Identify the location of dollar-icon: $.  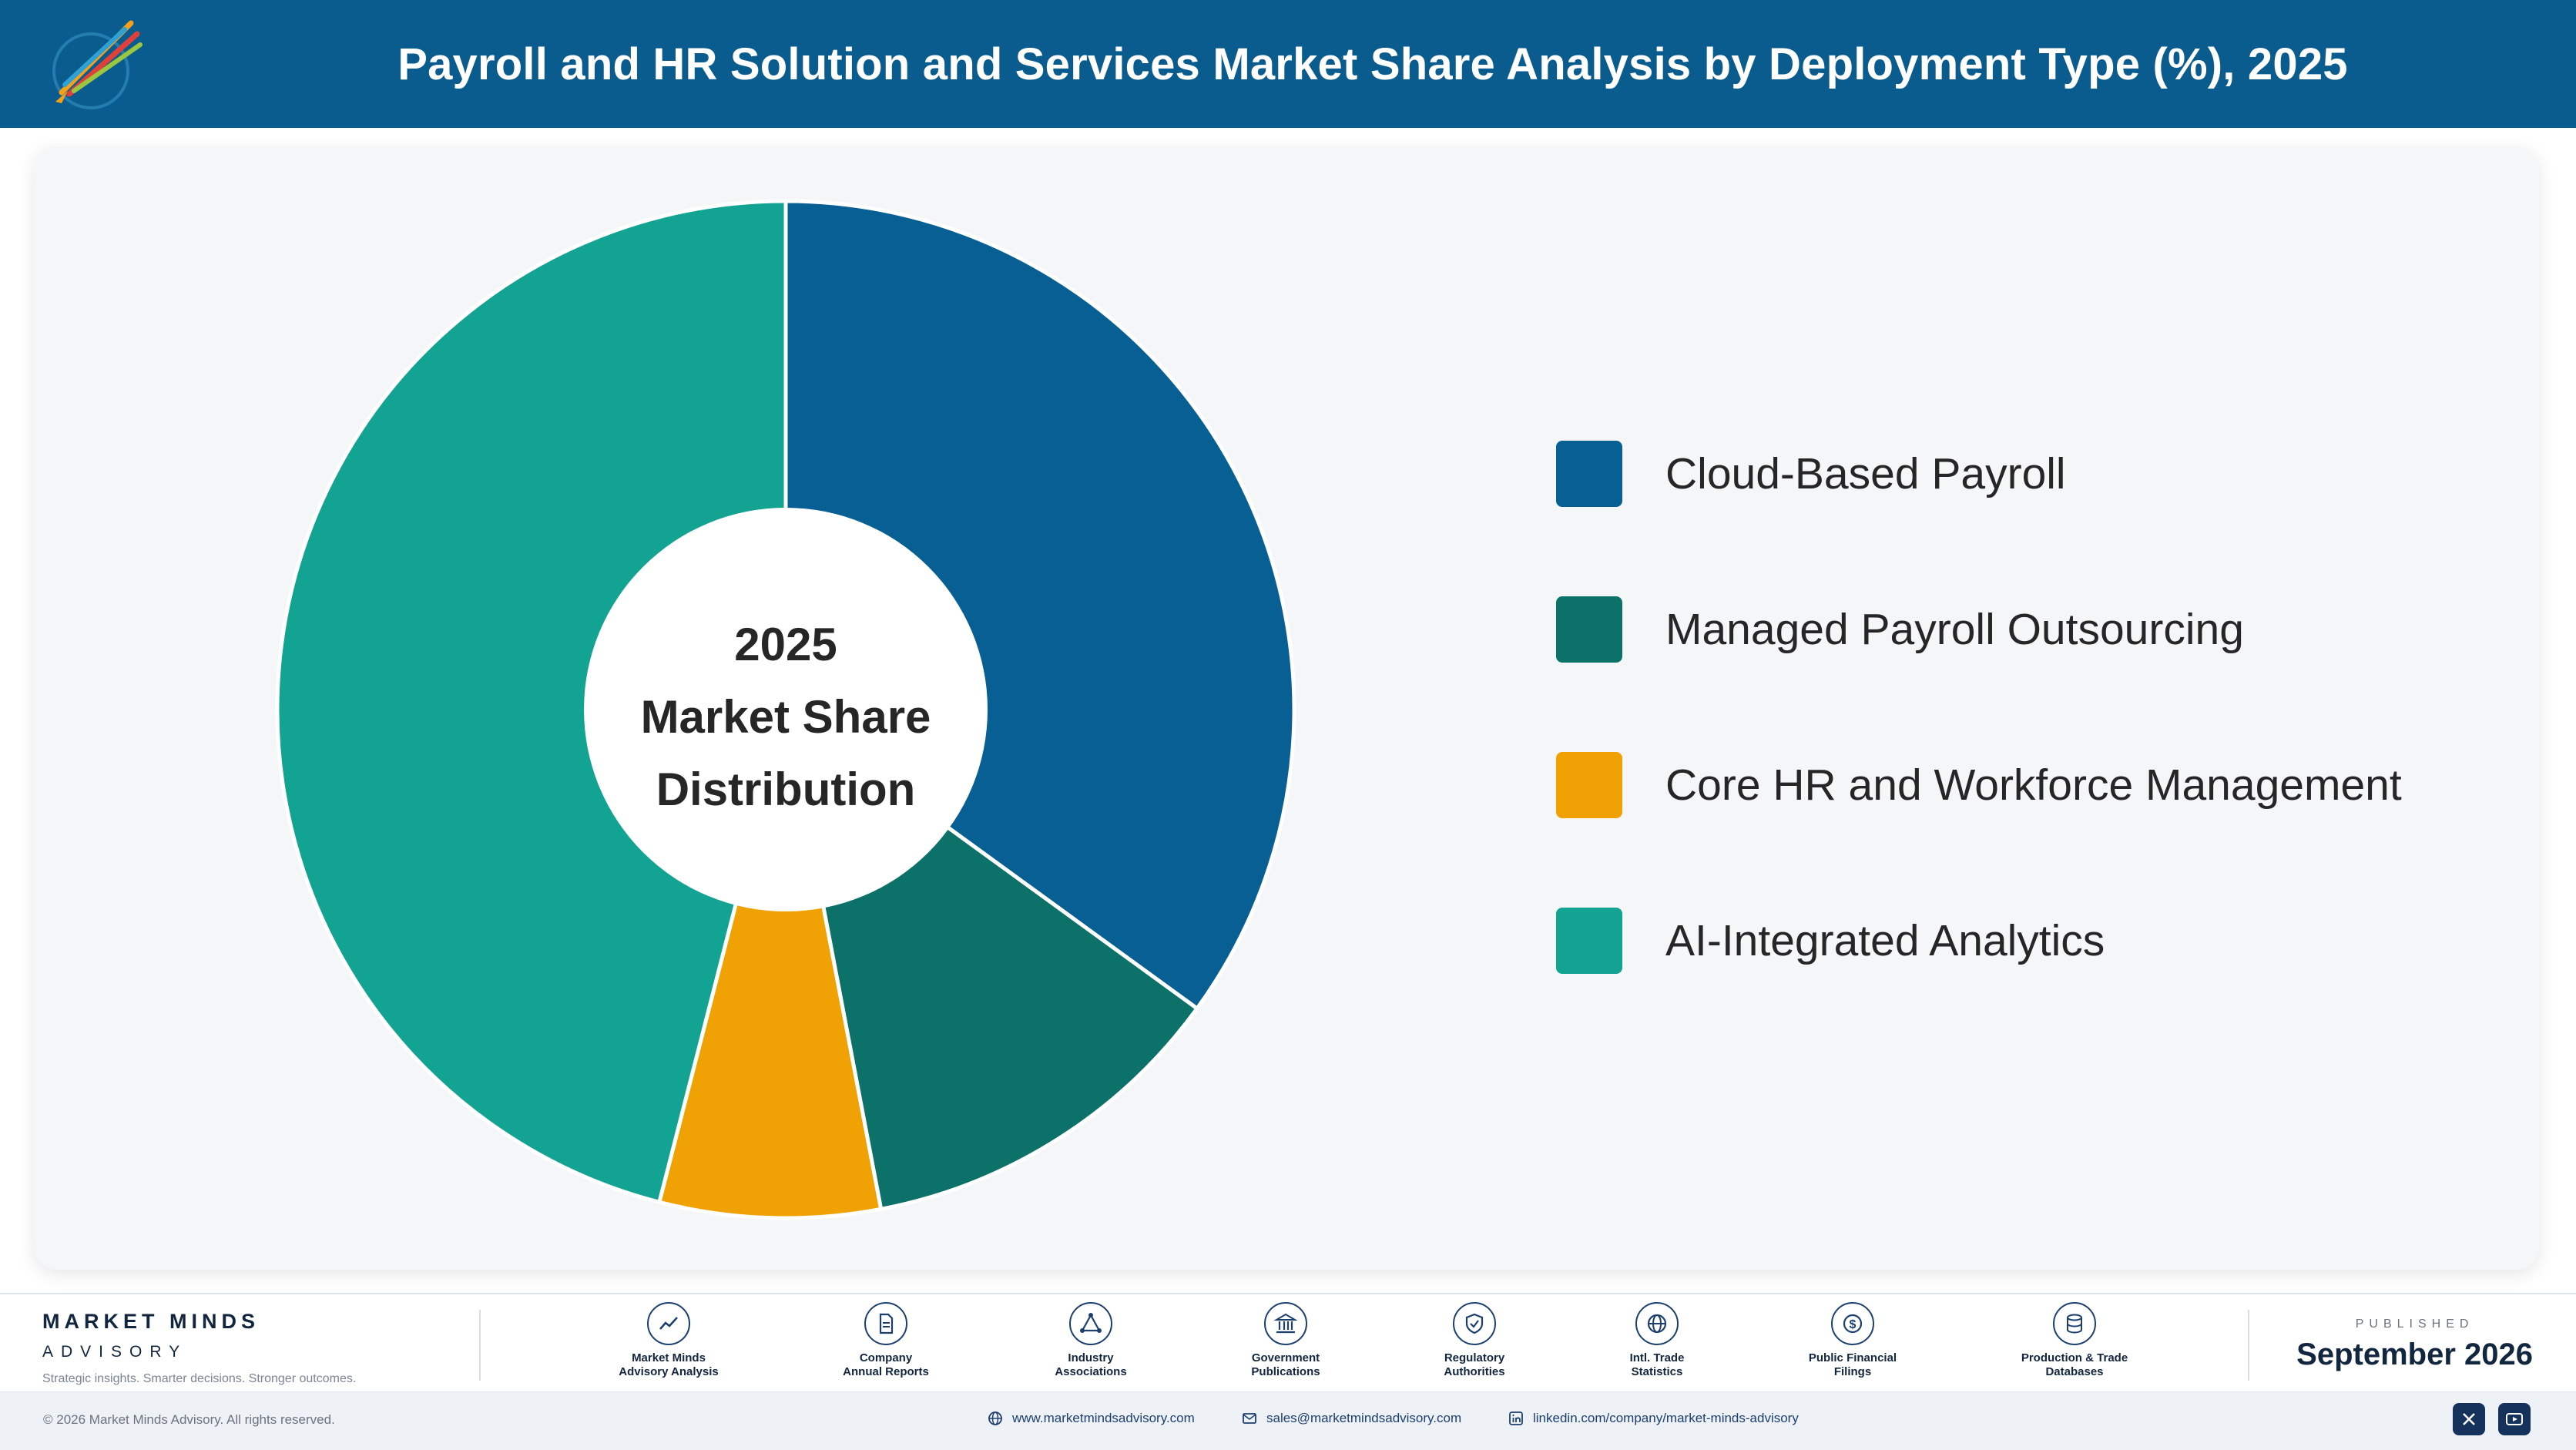
(1852, 1323).